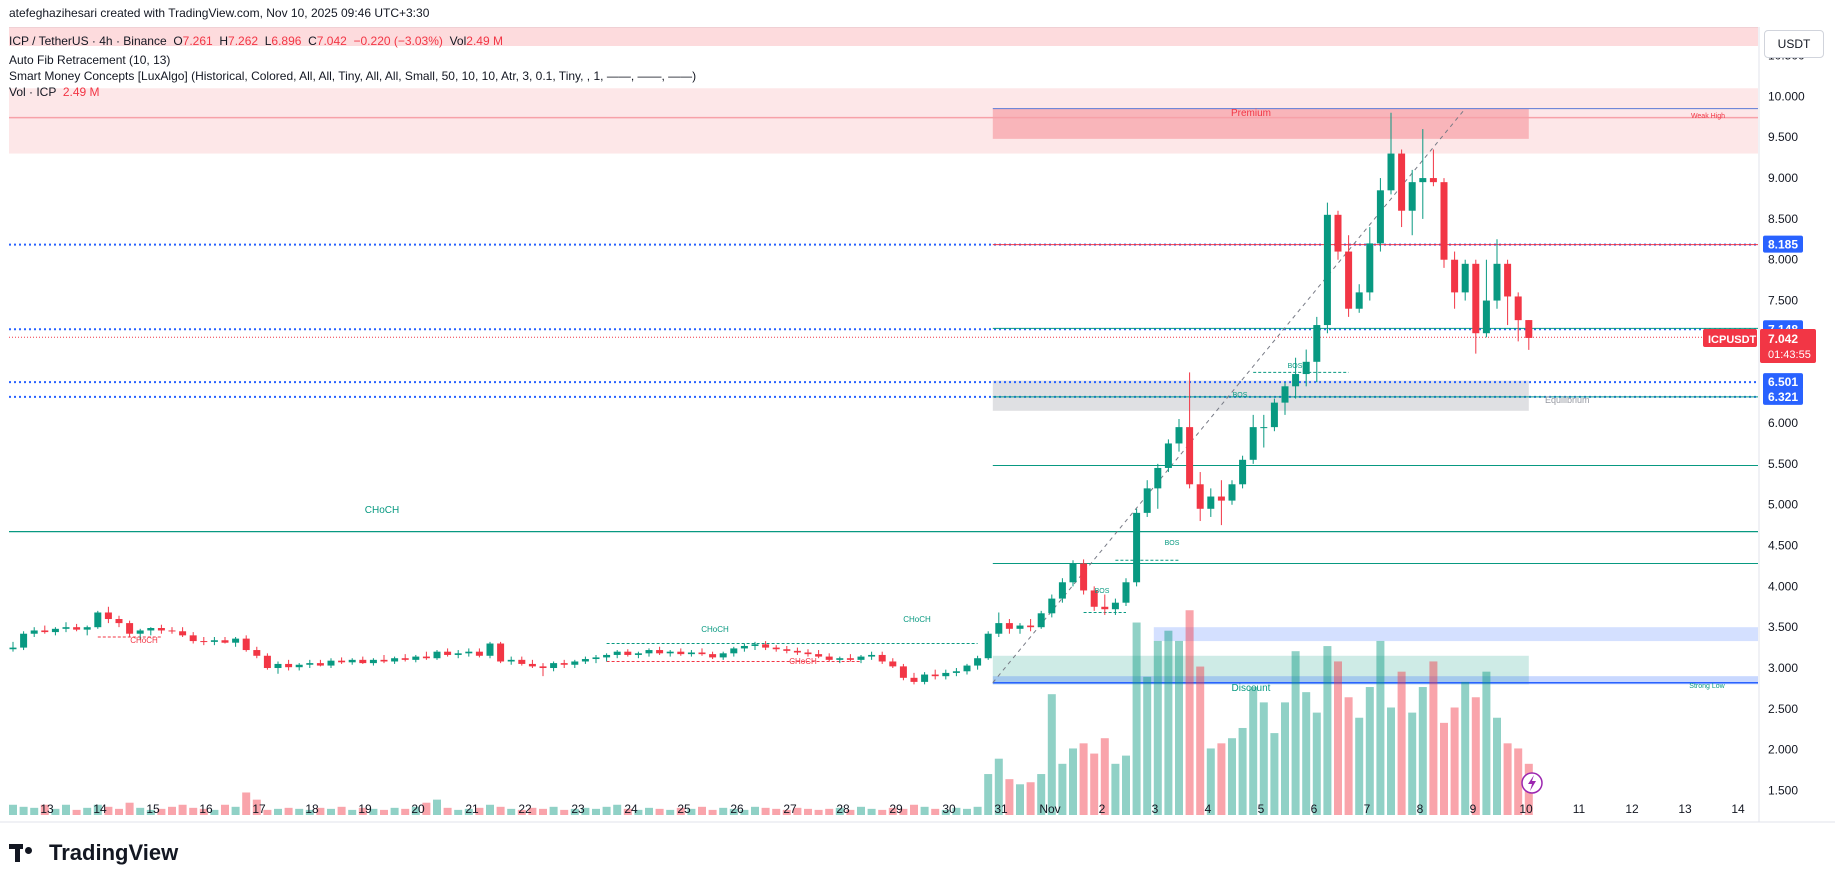 This screenshot has width=1835, height=883. Describe the element at coordinates (88, 41) in the screenshot. I see `symbol-name: ICP / TetherUS · 4h · Binance` at that location.